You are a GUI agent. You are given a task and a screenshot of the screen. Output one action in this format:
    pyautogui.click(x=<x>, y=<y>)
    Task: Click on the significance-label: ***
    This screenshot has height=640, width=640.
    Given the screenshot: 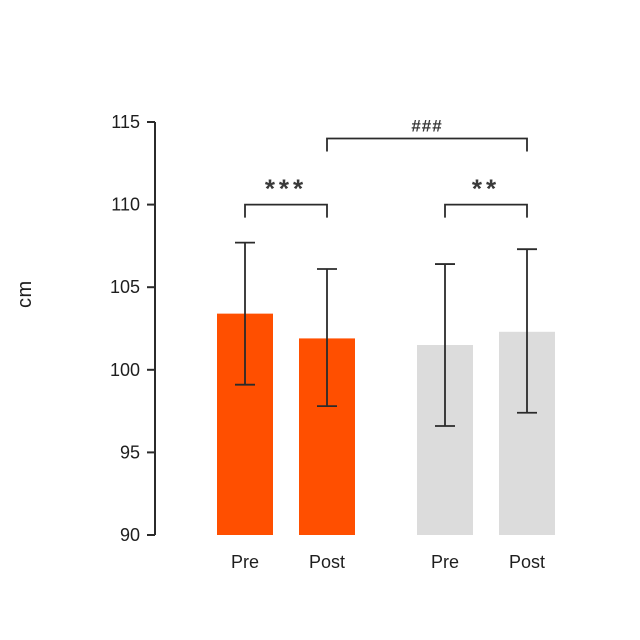 What is the action you would take?
    pyautogui.click(x=286, y=189)
    